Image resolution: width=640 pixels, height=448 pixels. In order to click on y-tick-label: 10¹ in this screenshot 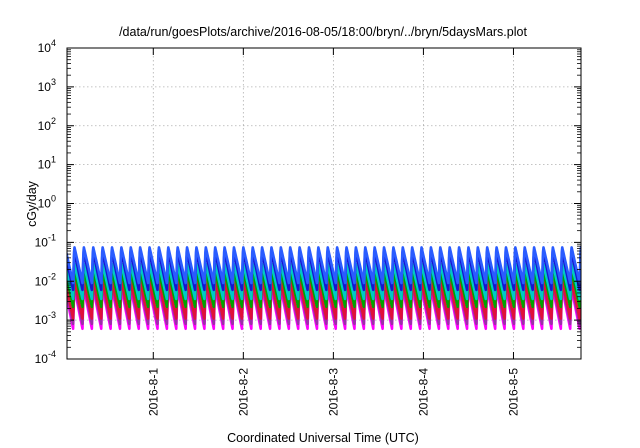, I will do `click(47, 163)`.